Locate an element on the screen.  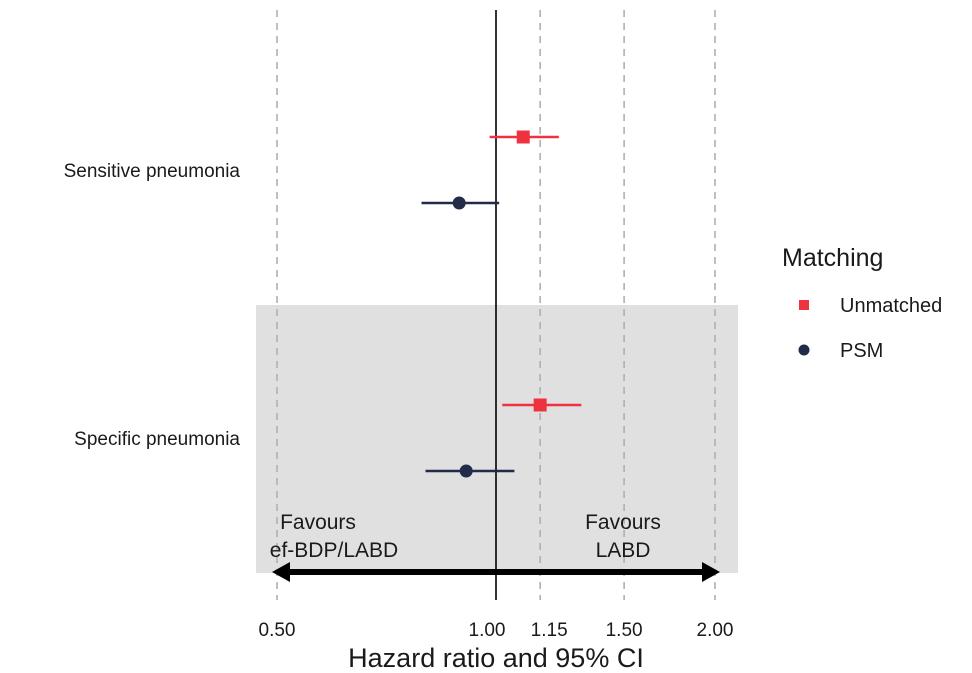
x-tick-label-2.00: 2.00 is located at coordinates (715, 630).